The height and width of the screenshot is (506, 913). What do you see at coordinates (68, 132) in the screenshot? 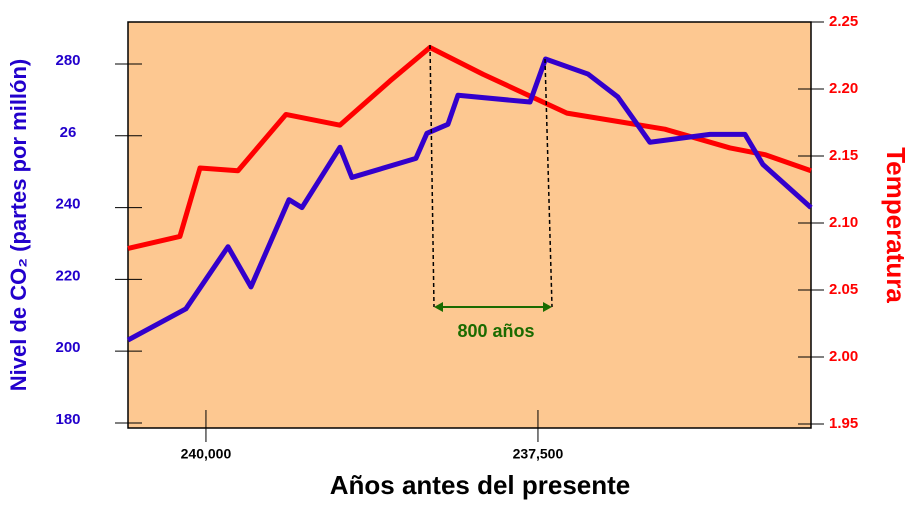
I see `y-tick-label: 26` at bounding box center [68, 132].